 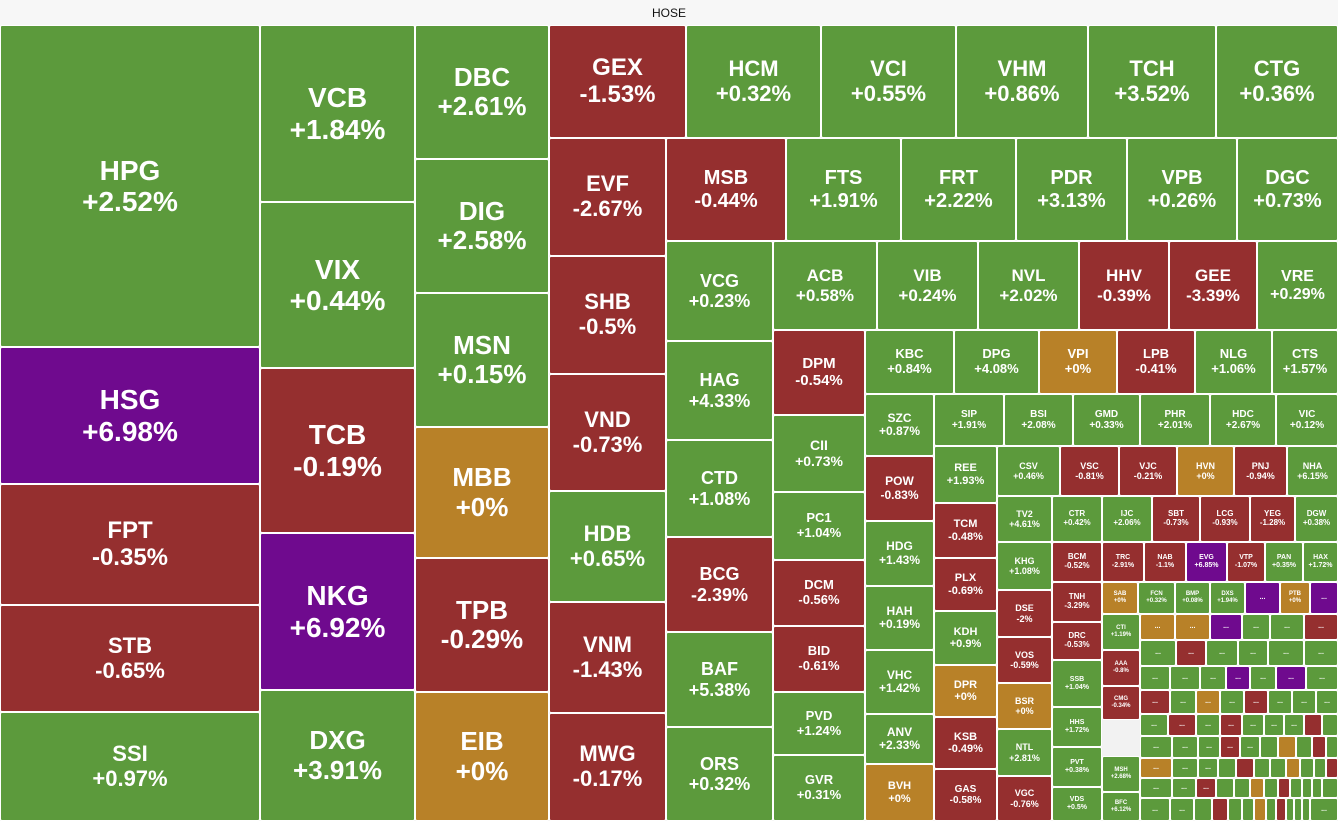 What do you see at coordinates (1176, 519) in the screenshot?
I see `tile-sbt: SBT -0.73%` at bounding box center [1176, 519].